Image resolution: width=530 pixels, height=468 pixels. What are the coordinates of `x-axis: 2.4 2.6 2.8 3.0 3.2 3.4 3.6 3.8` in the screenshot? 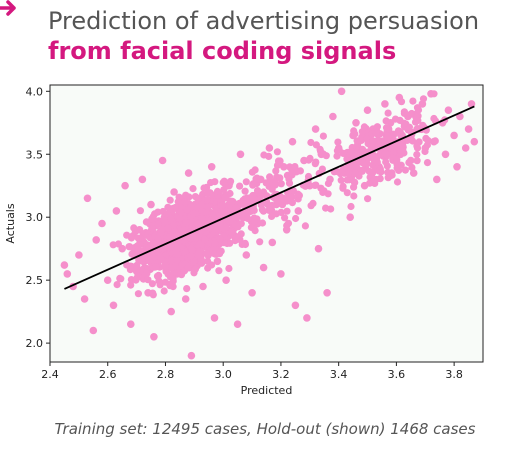 It's located at (252, 371).